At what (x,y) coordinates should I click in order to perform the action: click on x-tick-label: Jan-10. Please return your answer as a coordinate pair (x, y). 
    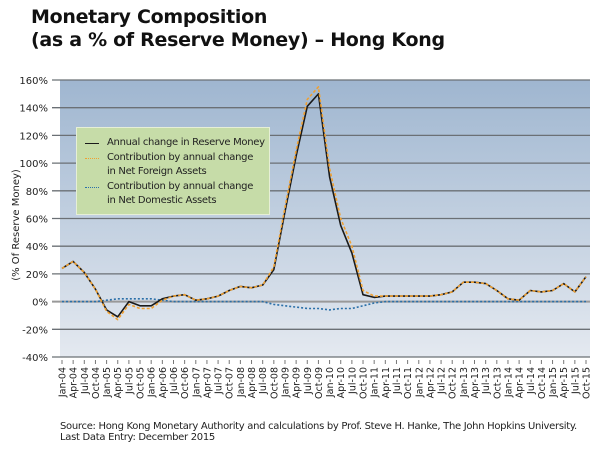
    Looking at the image, I should click on (330, 382).